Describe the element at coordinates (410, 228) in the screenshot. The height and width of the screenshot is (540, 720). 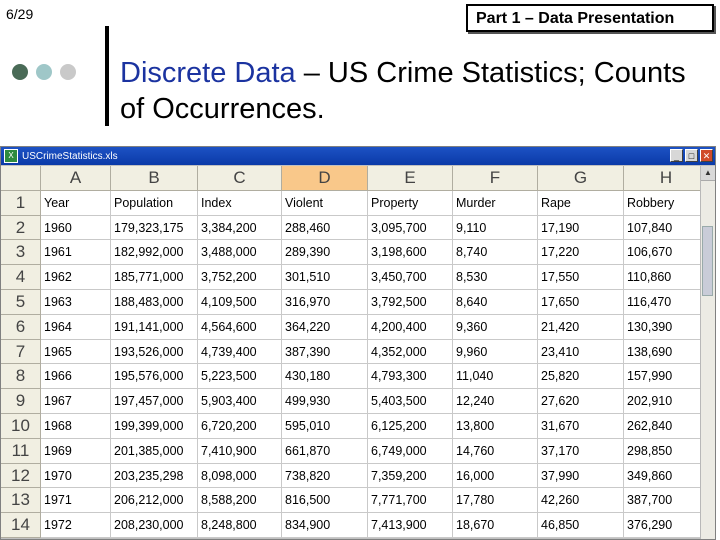
I see `sheet-cell: 3,095,700` at that location.